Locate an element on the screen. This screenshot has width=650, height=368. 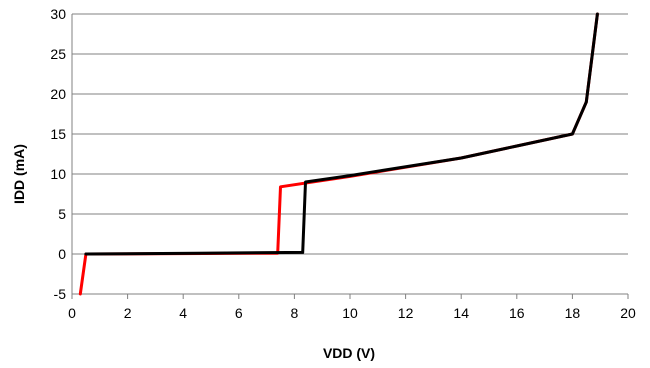
x-tick-label: 2 is located at coordinates (128, 313).